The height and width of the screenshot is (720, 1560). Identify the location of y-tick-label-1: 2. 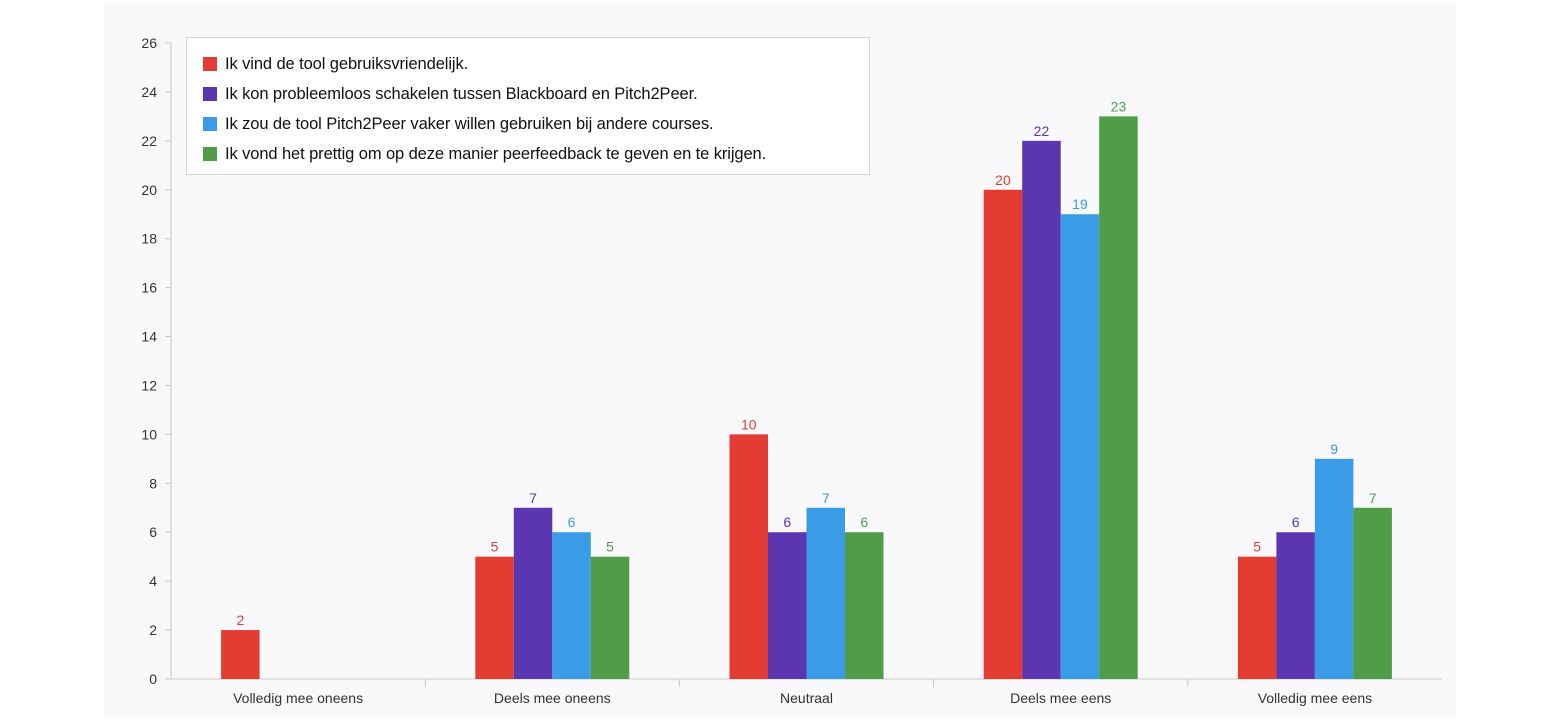
(153, 630).